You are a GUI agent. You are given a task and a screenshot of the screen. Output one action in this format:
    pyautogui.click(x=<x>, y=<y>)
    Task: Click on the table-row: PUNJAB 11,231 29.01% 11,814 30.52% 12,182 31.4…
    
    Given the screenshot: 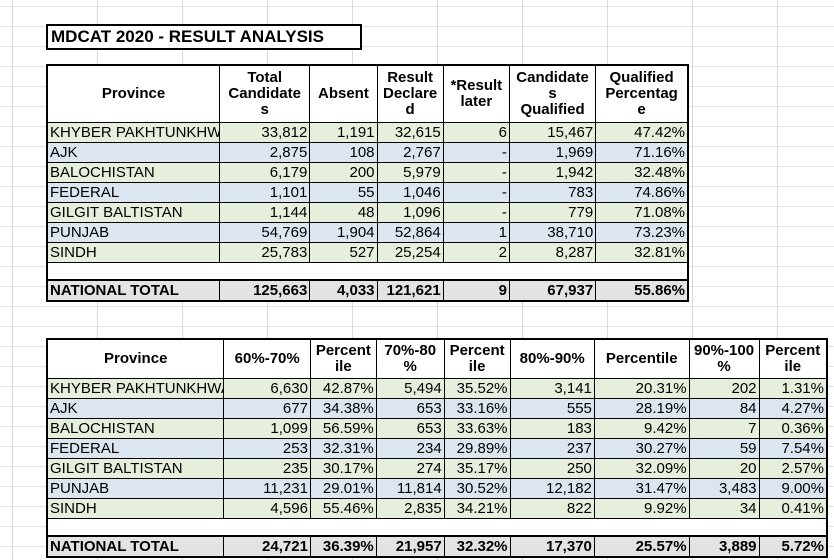 What is the action you would take?
    pyautogui.click(x=437, y=488)
    